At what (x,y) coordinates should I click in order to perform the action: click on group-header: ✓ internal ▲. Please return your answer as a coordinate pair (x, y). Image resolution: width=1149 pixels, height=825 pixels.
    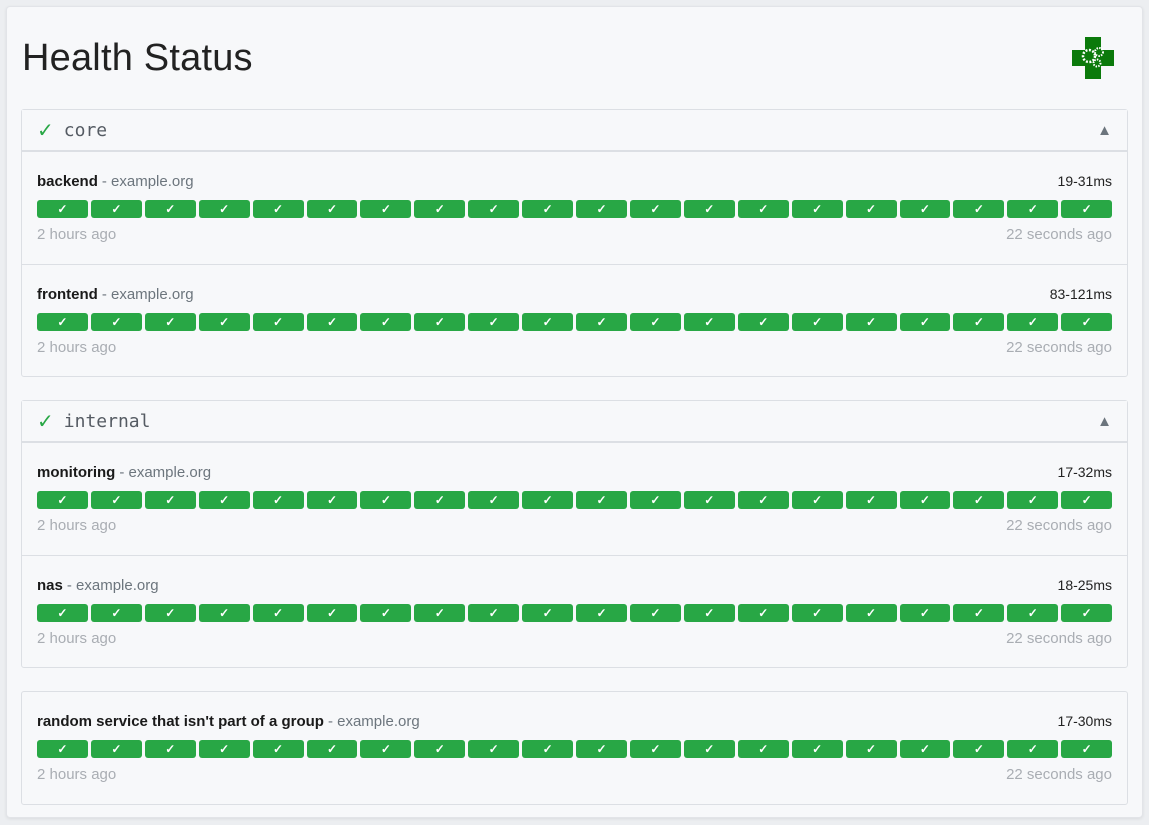
    Looking at the image, I should click on (574, 422).